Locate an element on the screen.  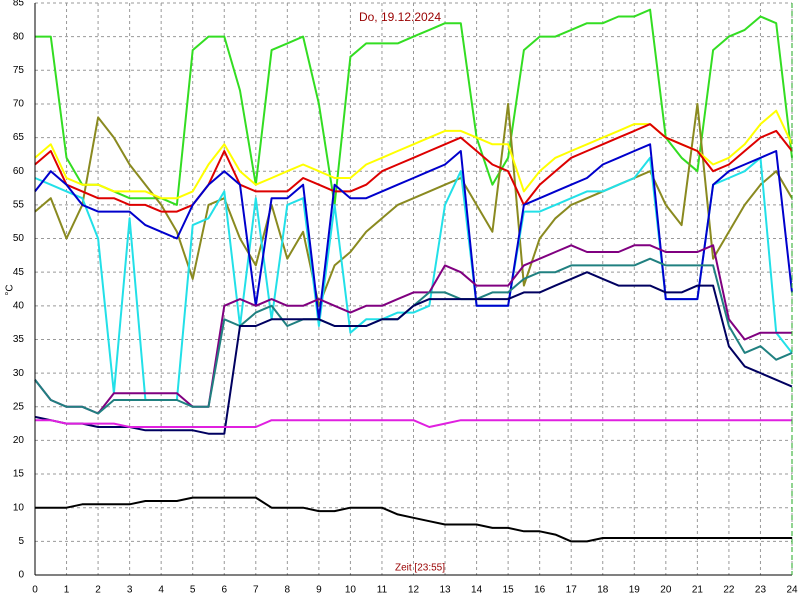
x-tick-label: 5 is located at coordinates (193, 590).